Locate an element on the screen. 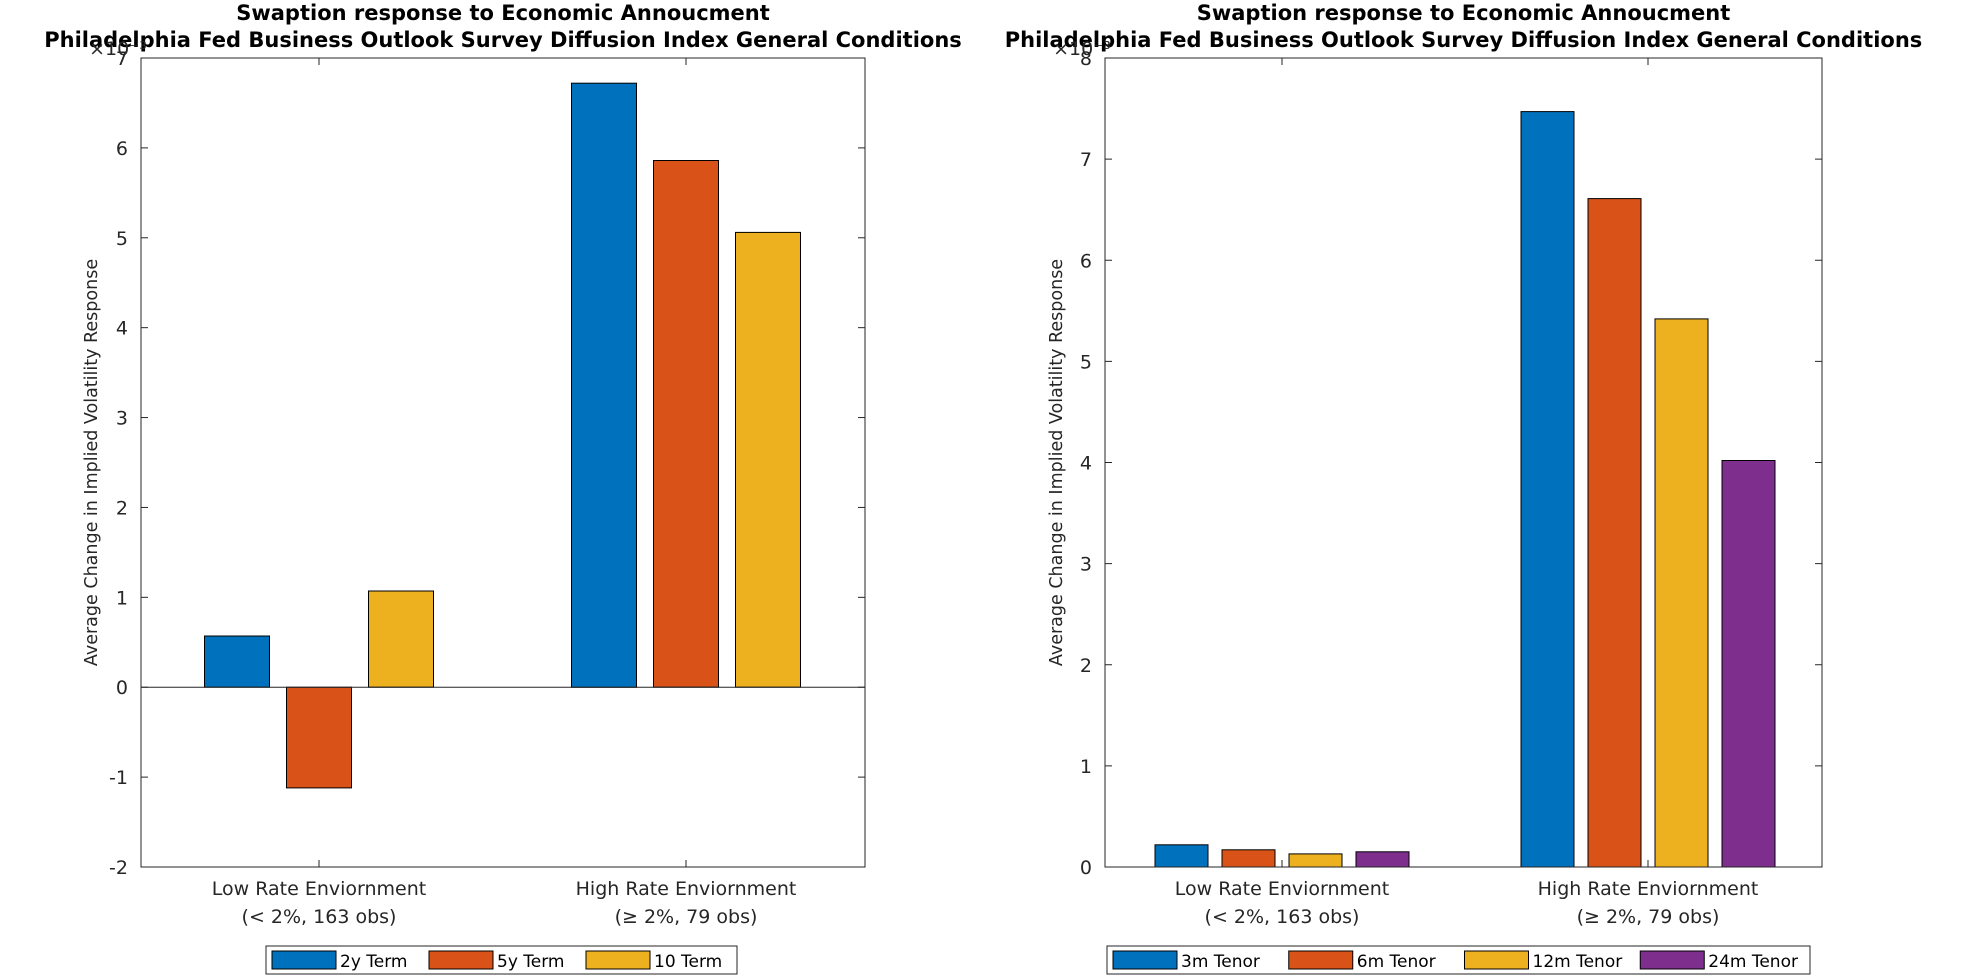 Image resolution: width=1961 pixels, height=977 pixels. legend-entry-label: 12m Tenor is located at coordinates (1578, 962).